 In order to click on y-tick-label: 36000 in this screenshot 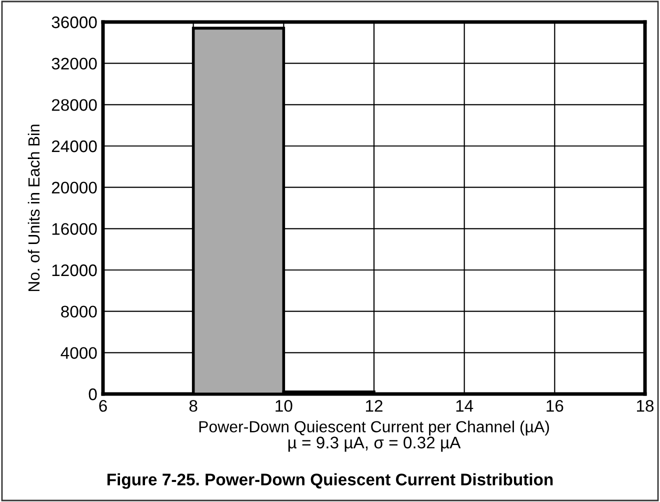, I will do `click(74, 22)`.